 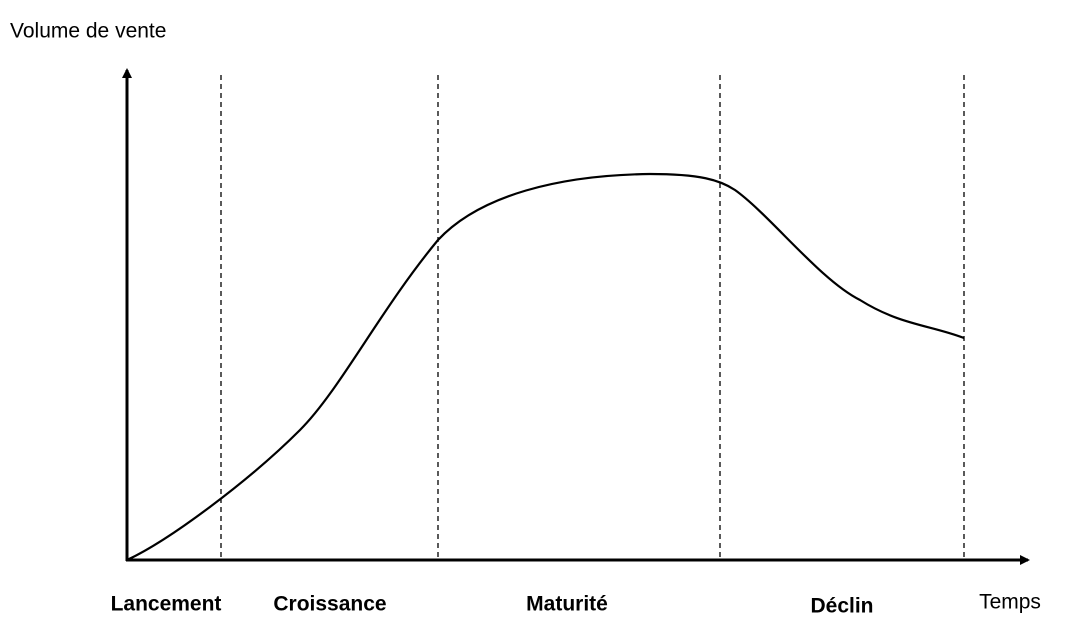 What do you see at coordinates (841, 606) in the screenshot?
I see `phase-label: Déclin` at bounding box center [841, 606].